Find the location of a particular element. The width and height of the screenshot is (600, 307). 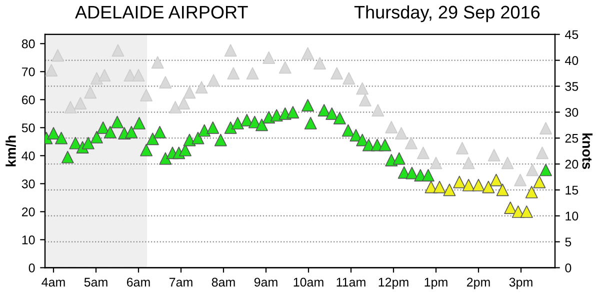

x-tick-label: 1pm is located at coordinates (436, 284).